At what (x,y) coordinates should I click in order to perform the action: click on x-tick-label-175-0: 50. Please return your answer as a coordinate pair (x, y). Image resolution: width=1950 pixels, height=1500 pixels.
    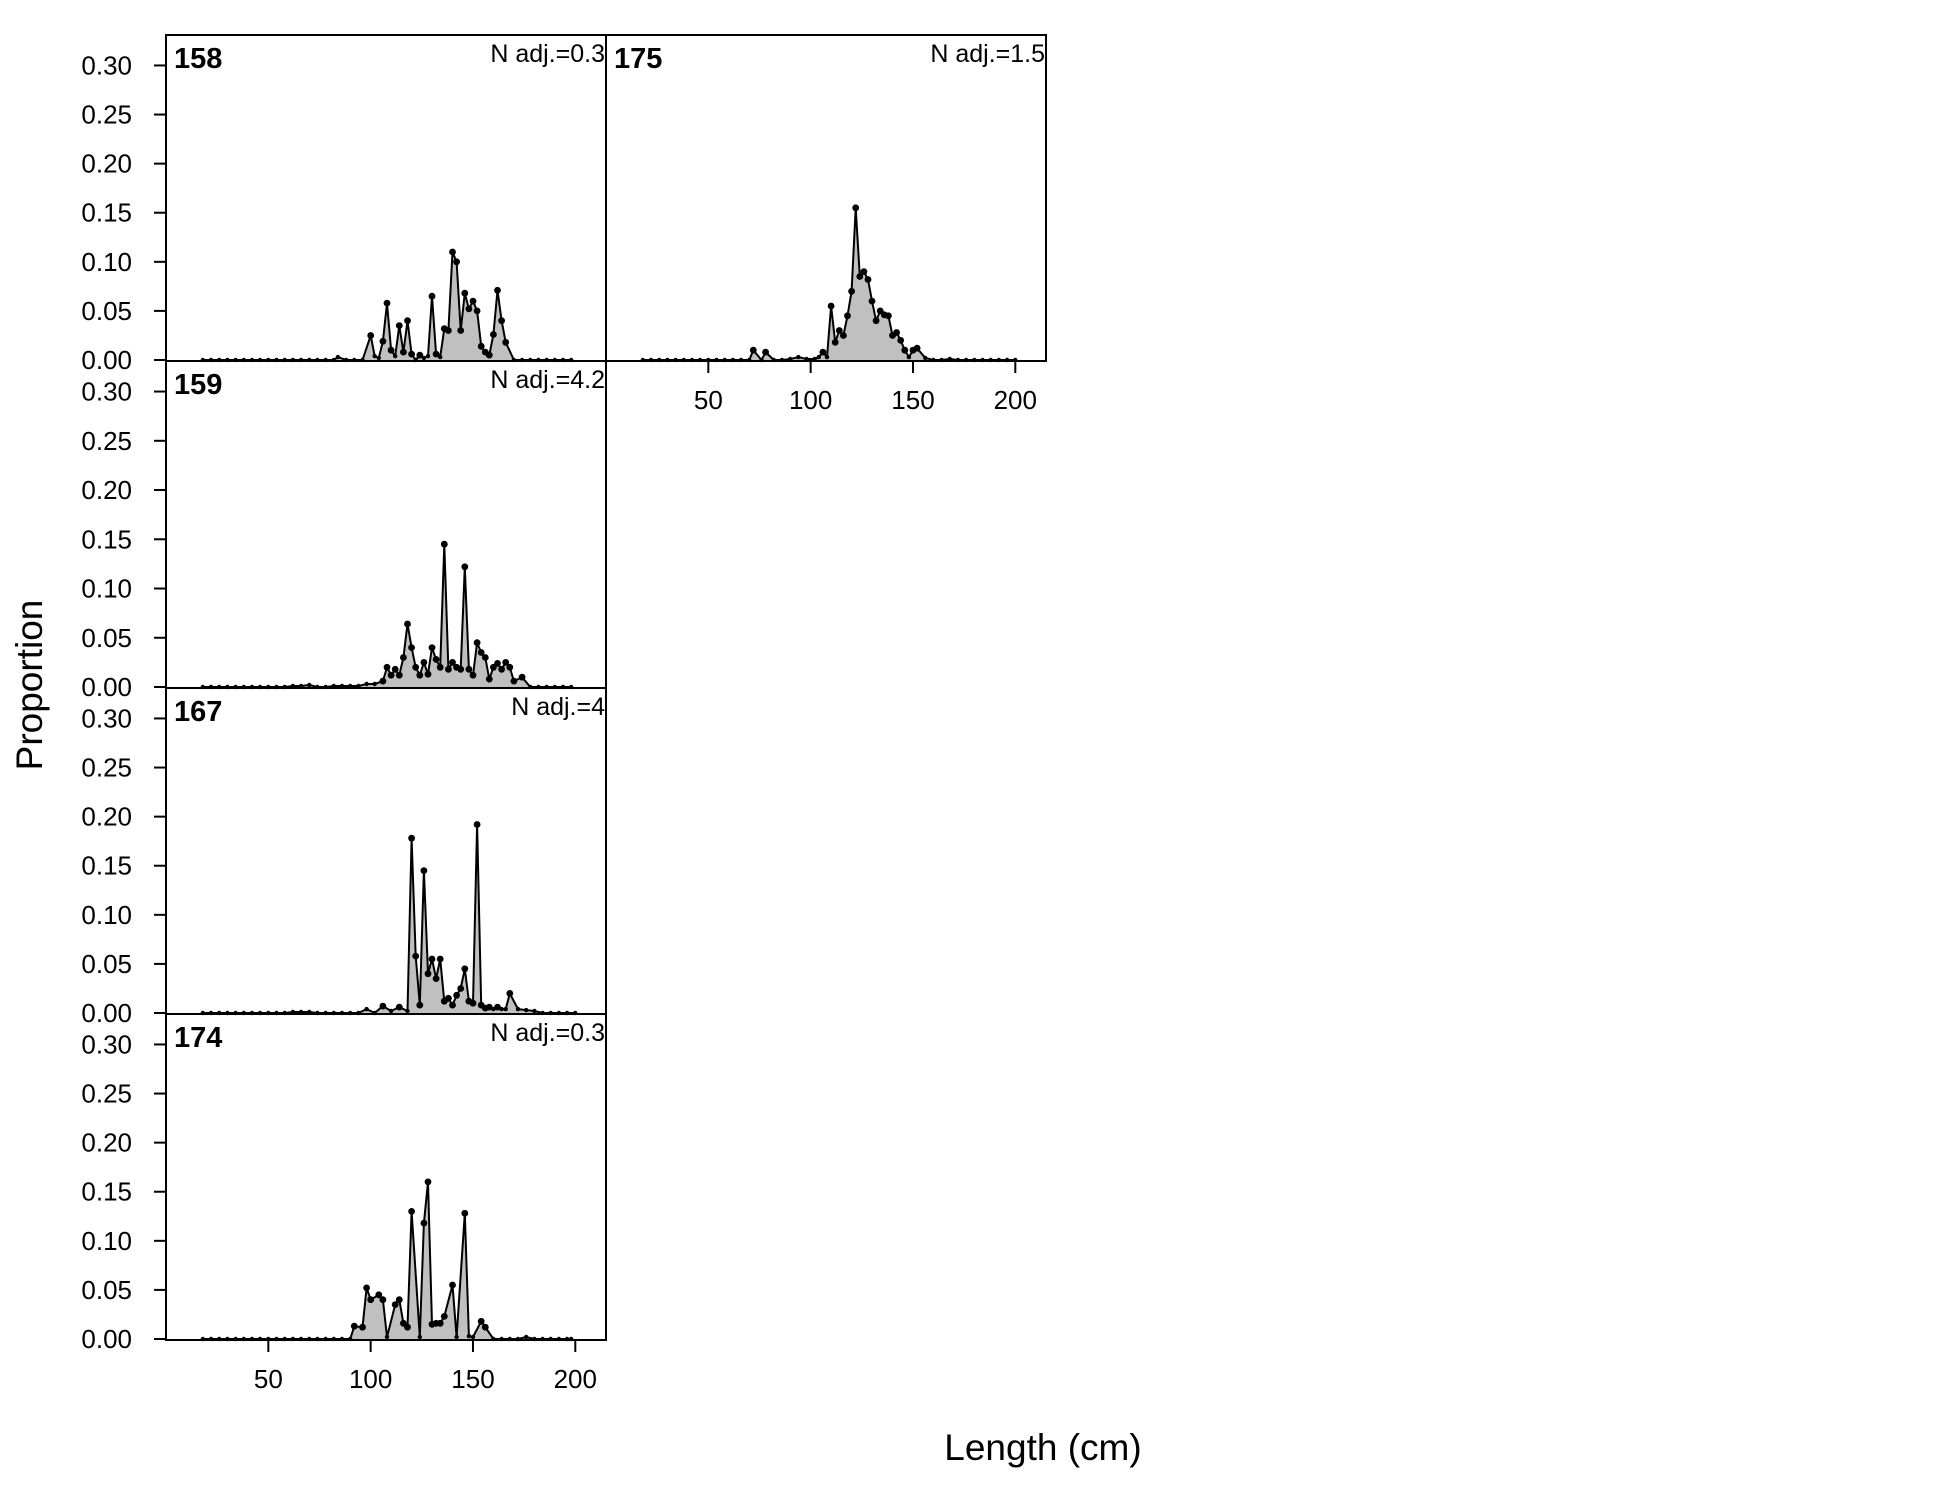
    Looking at the image, I should click on (708, 400).